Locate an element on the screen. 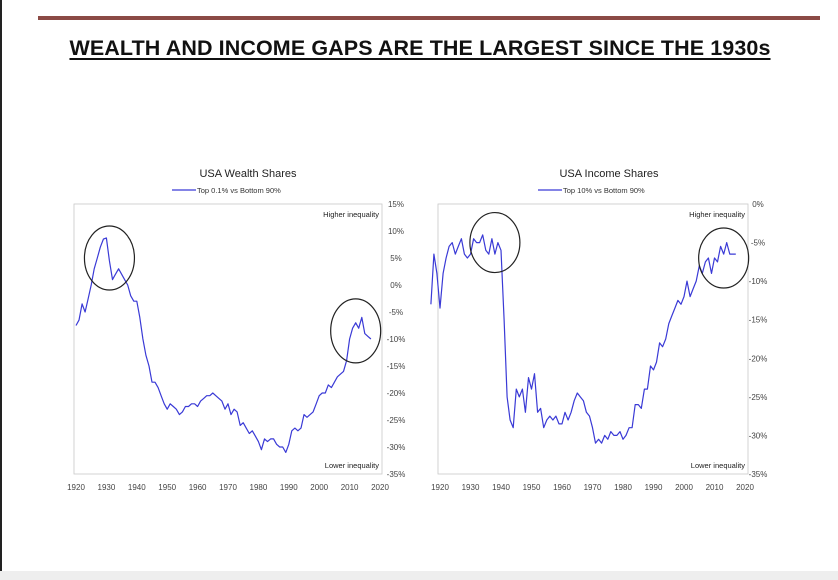 The height and width of the screenshot is (580, 838). y-tick-label: 10% is located at coordinates (396, 231).